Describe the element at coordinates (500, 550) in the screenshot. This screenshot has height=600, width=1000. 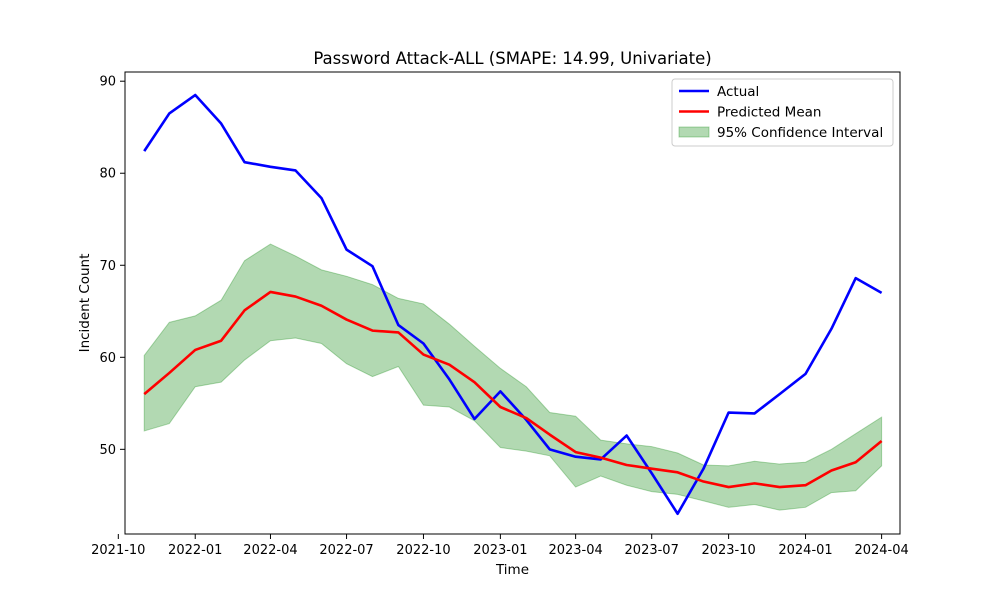
I see `x-tick-label: 2023-01` at that location.